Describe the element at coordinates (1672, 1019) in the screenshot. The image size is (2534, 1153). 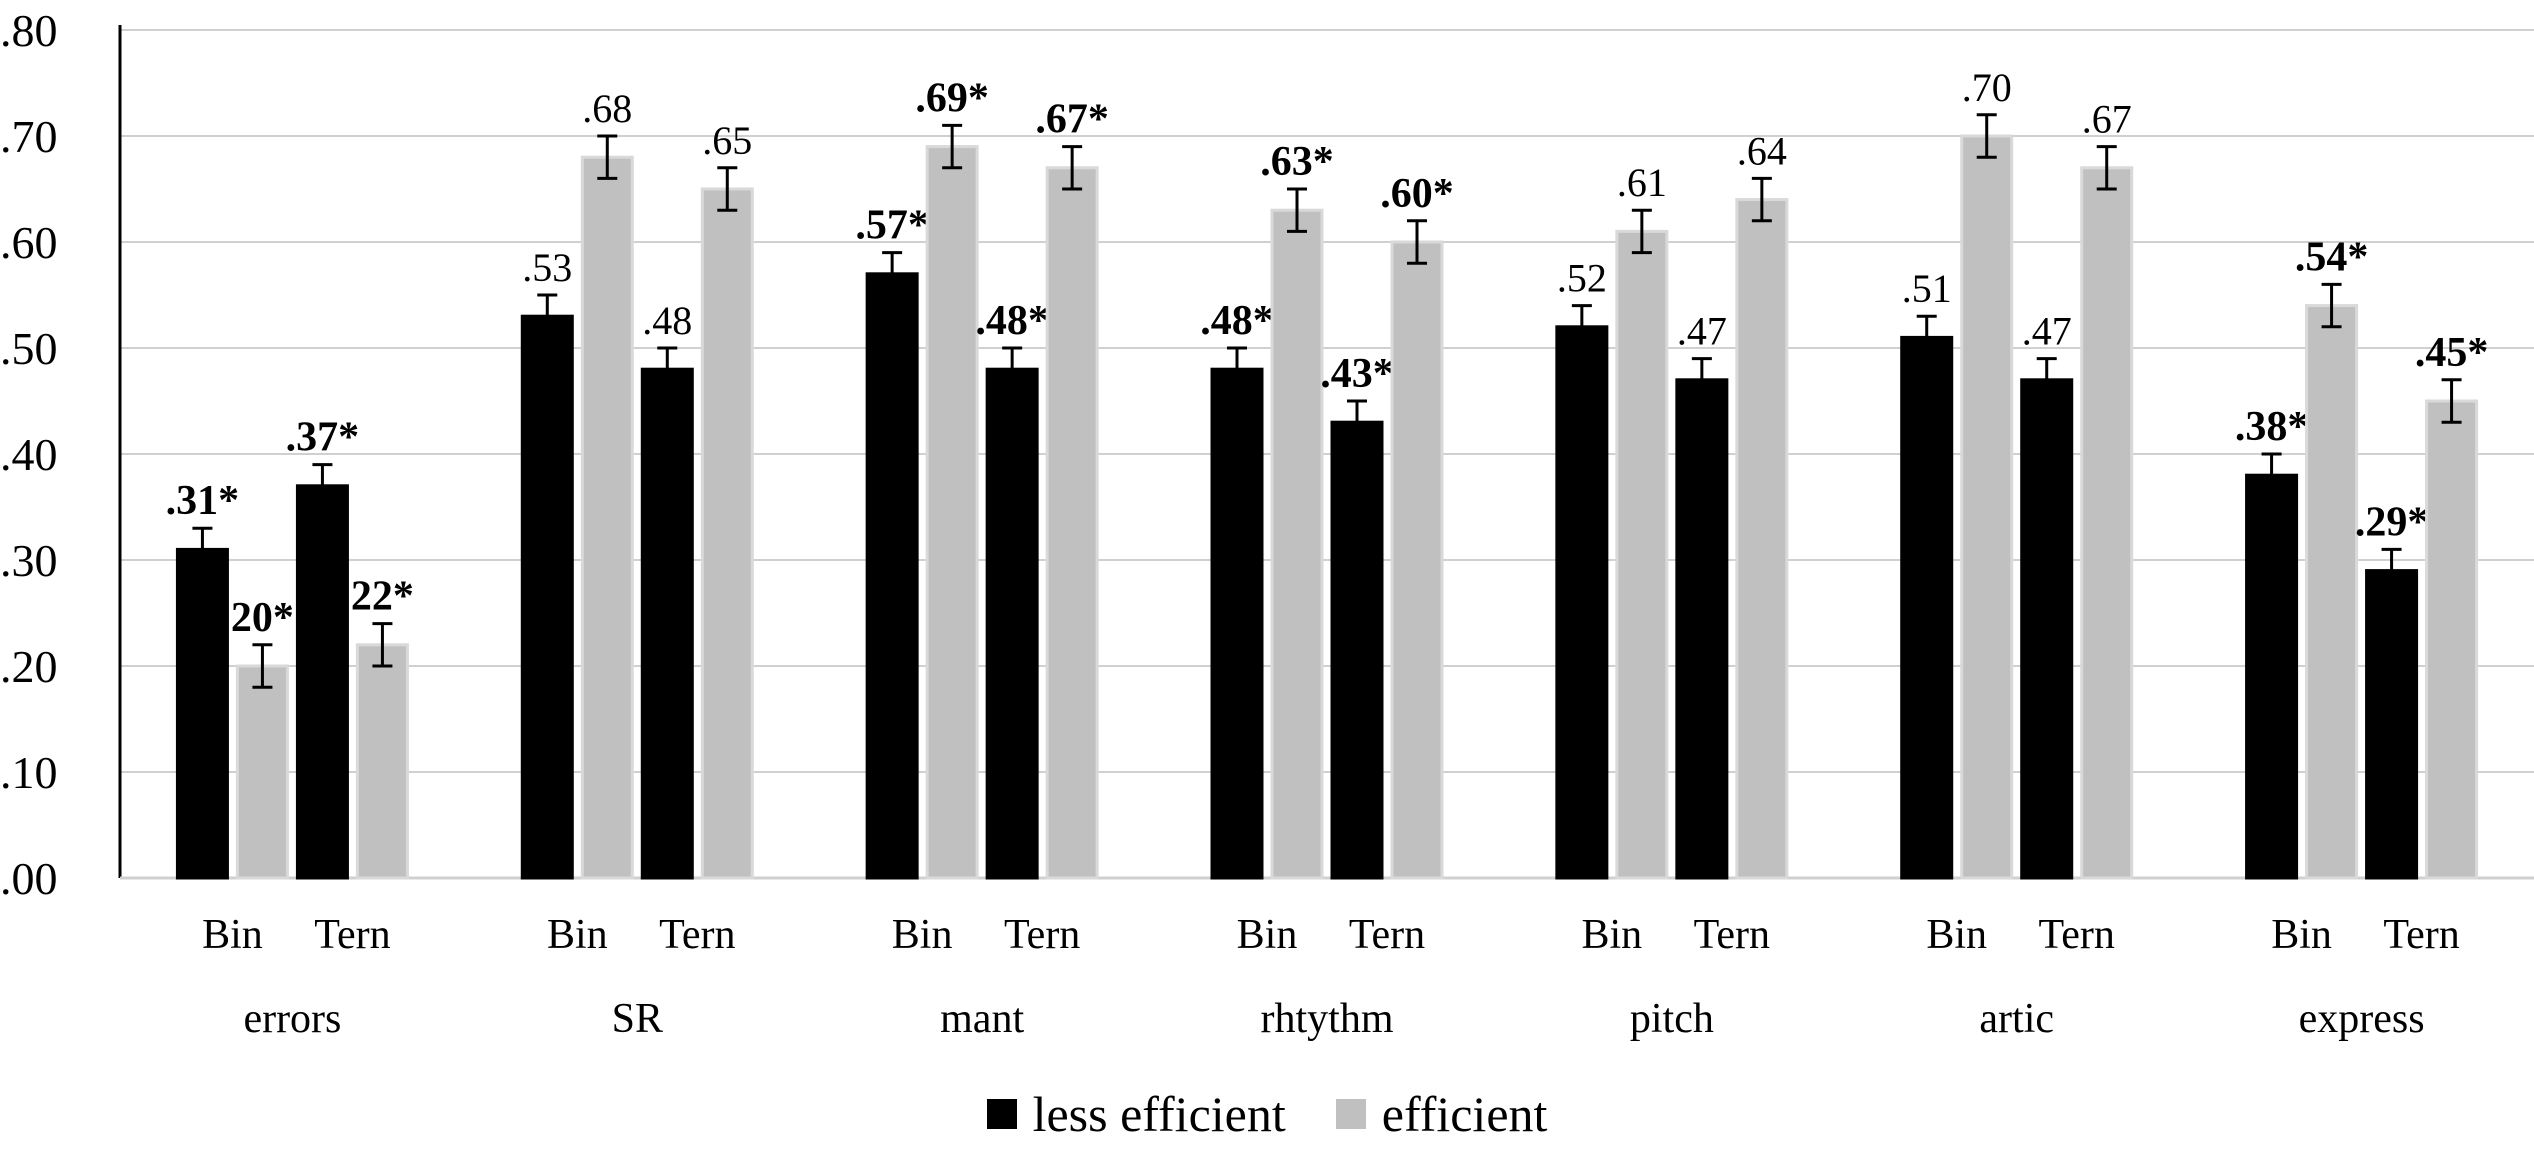
I see `x-group-label: pitch` at that location.